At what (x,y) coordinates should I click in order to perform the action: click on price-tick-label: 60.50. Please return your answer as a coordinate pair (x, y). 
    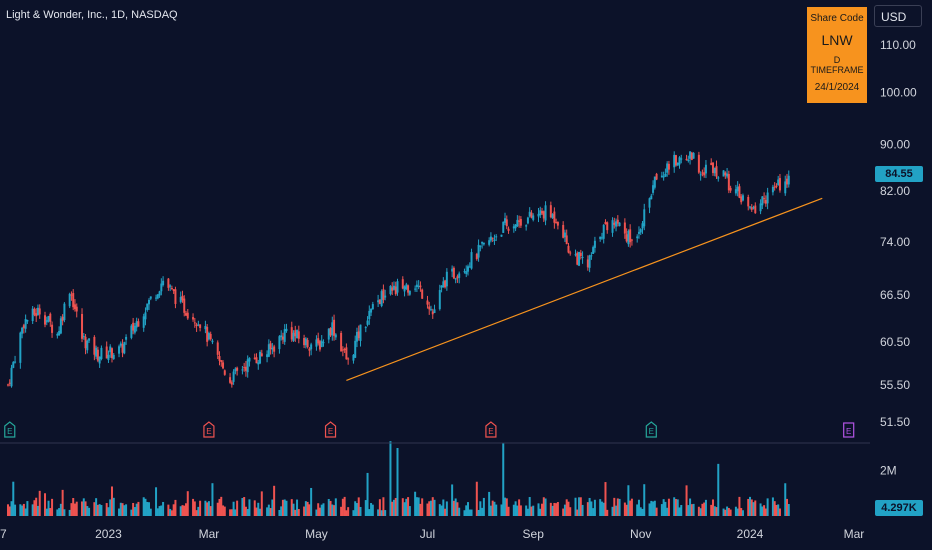
    Looking at the image, I should click on (895, 342).